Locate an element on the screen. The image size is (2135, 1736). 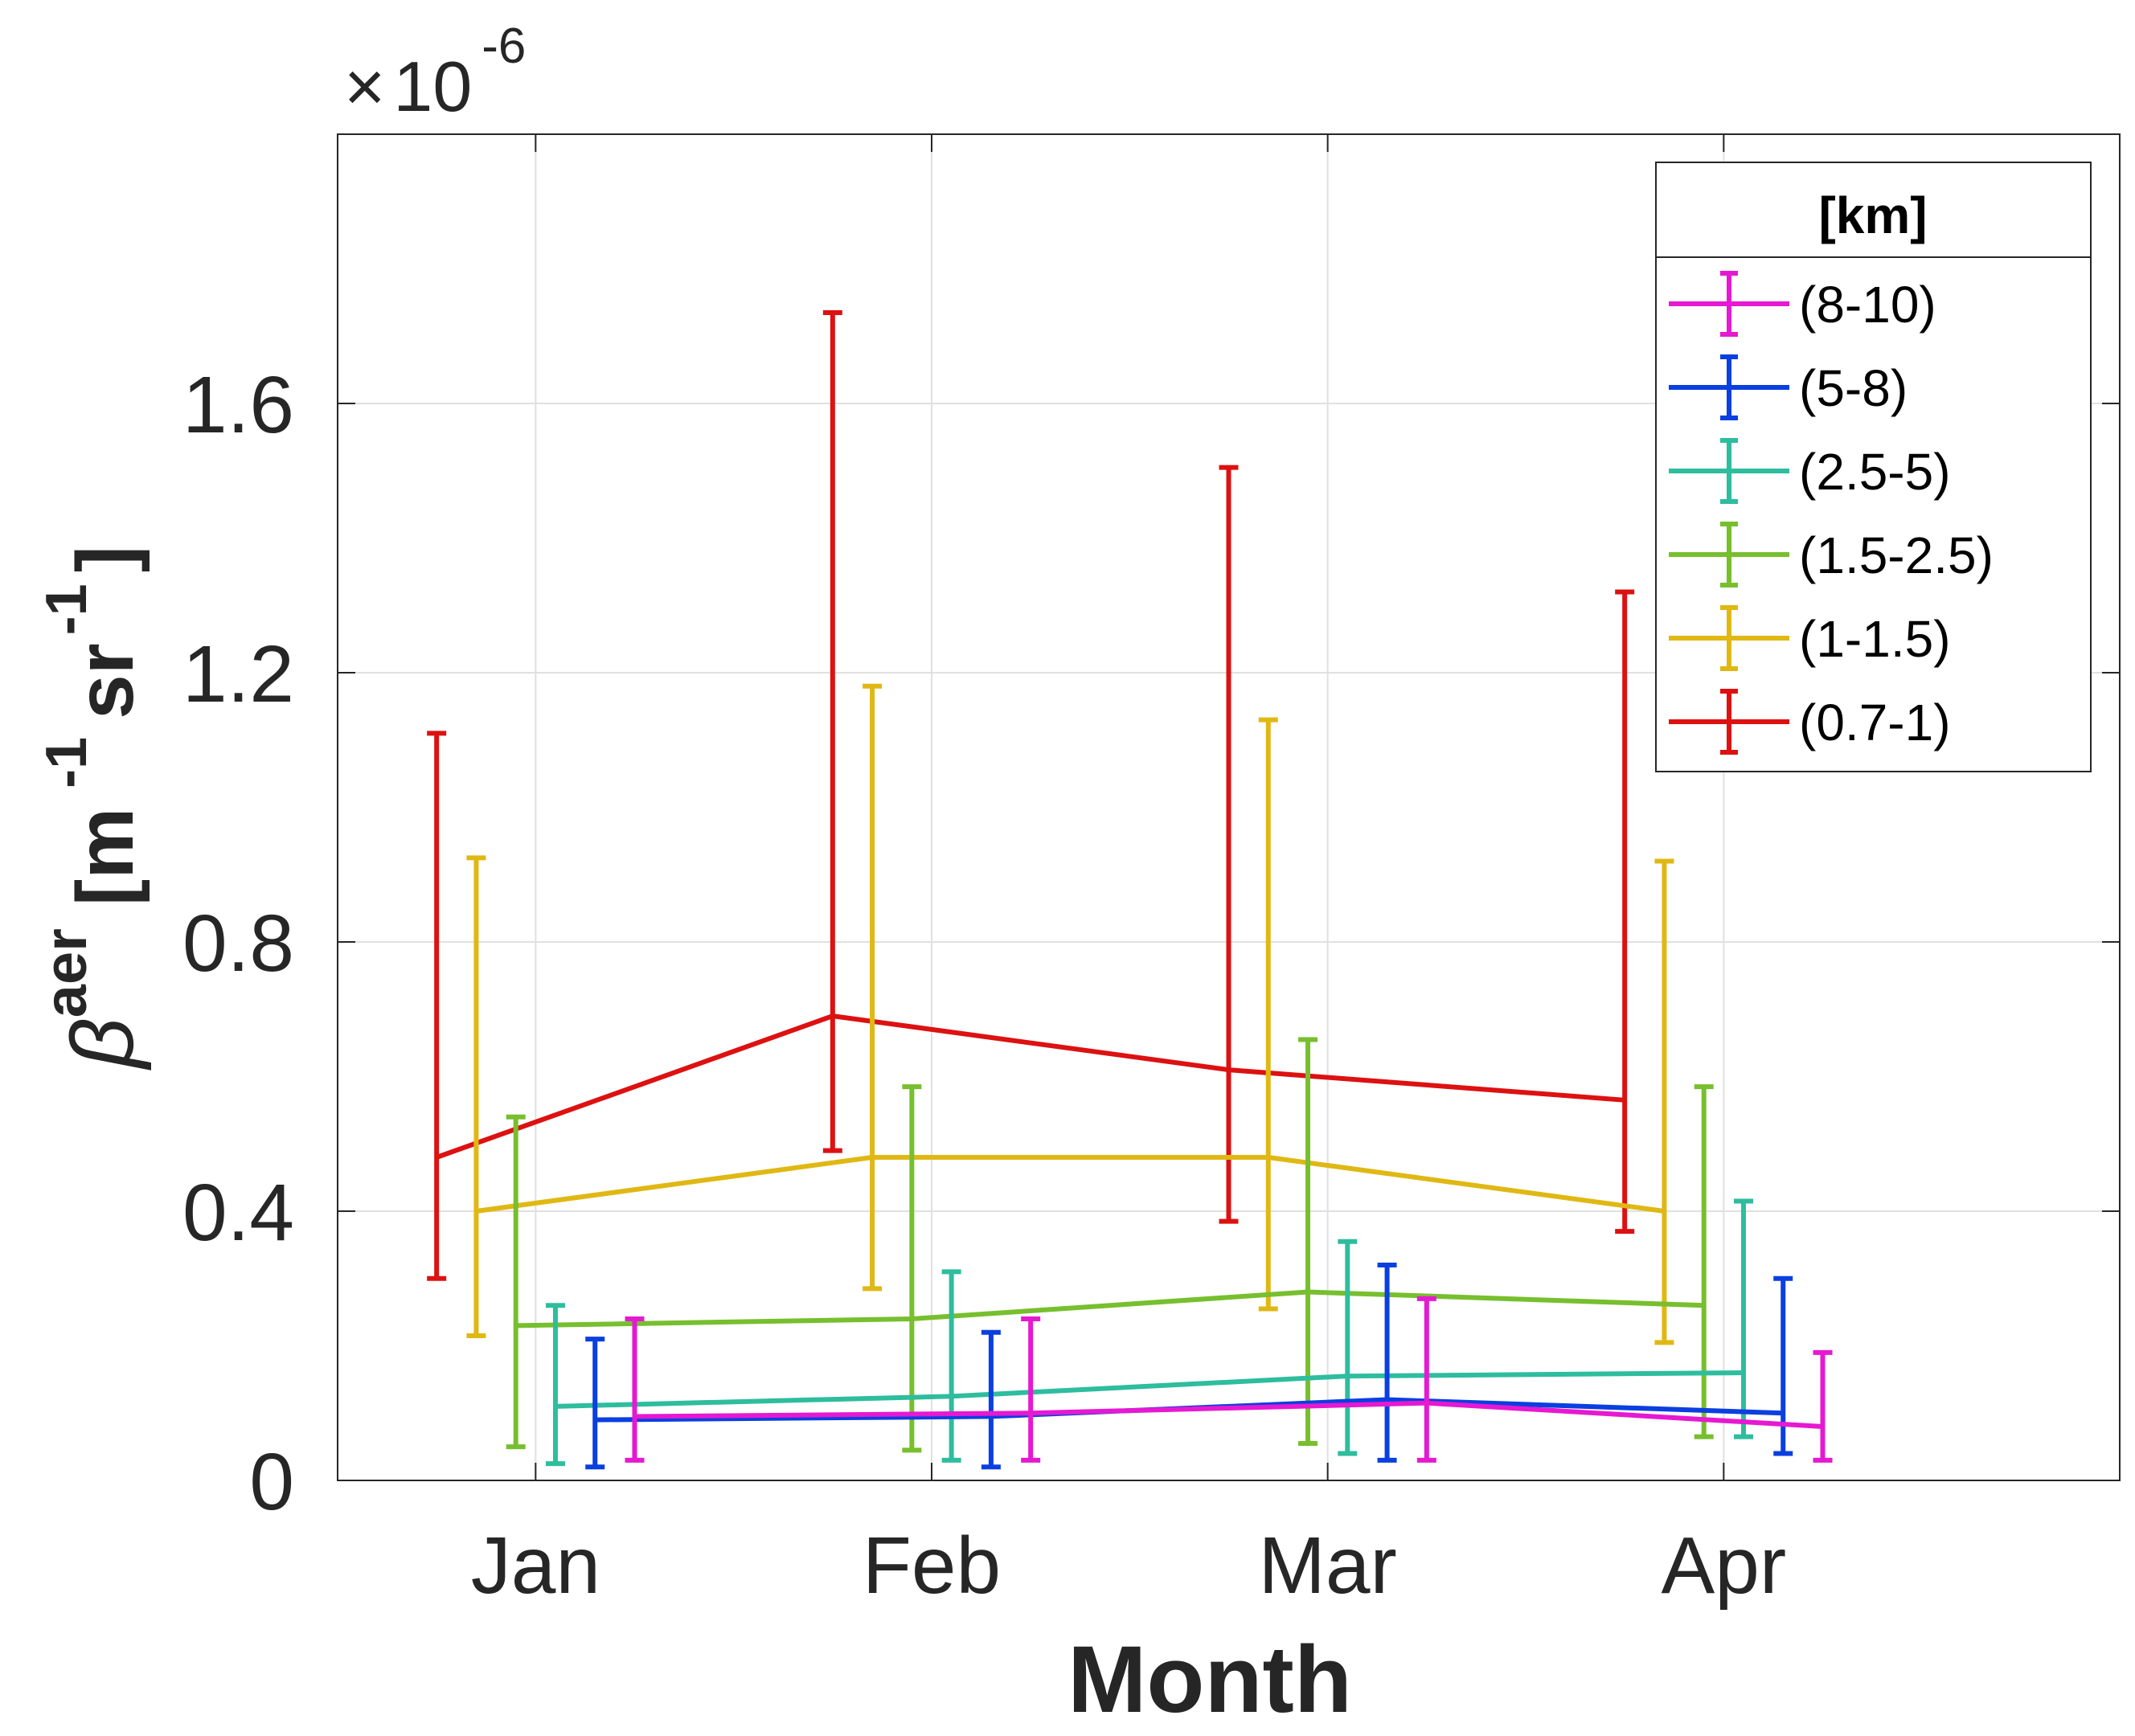
legend-label: (2.5-5) is located at coordinates (1875, 472).